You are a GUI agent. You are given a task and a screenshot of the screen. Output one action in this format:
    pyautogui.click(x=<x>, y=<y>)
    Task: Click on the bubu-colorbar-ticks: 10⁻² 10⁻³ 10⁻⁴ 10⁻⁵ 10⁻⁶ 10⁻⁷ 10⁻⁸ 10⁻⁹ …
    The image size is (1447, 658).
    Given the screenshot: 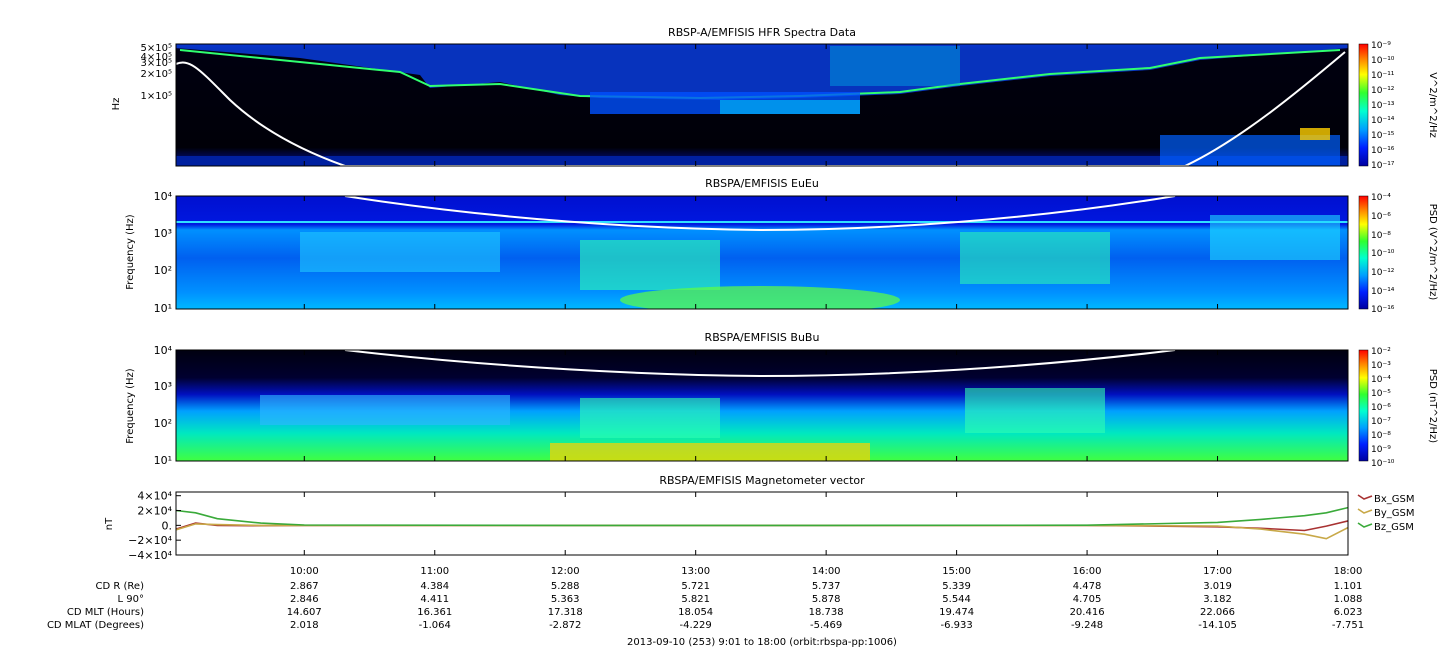 What is the action you would take?
    pyautogui.click(x=1383, y=408)
    